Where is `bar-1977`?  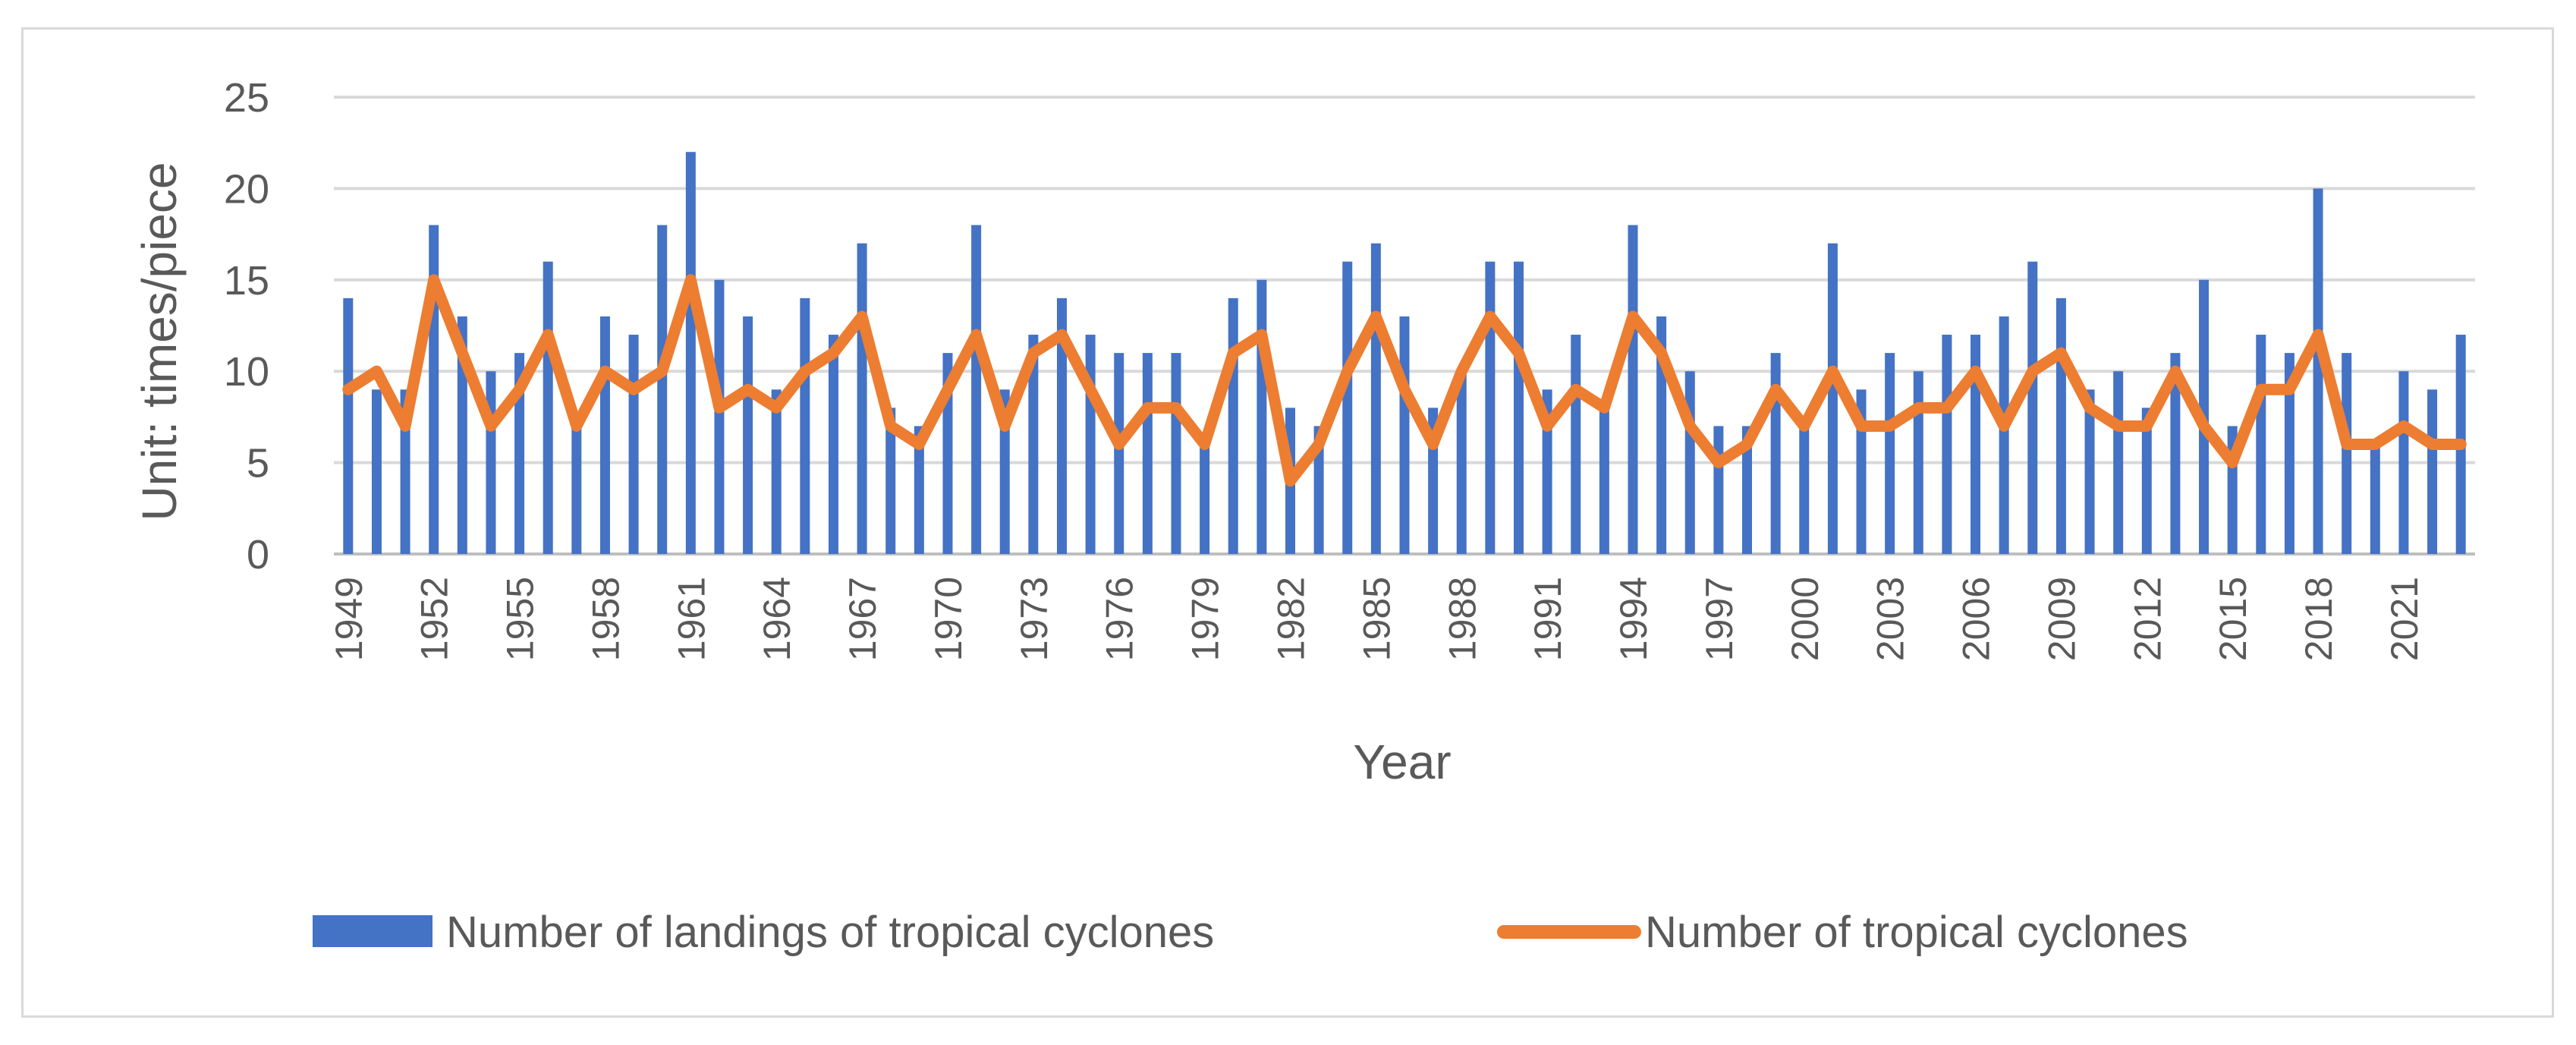 bar-1977 is located at coordinates (1147, 453).